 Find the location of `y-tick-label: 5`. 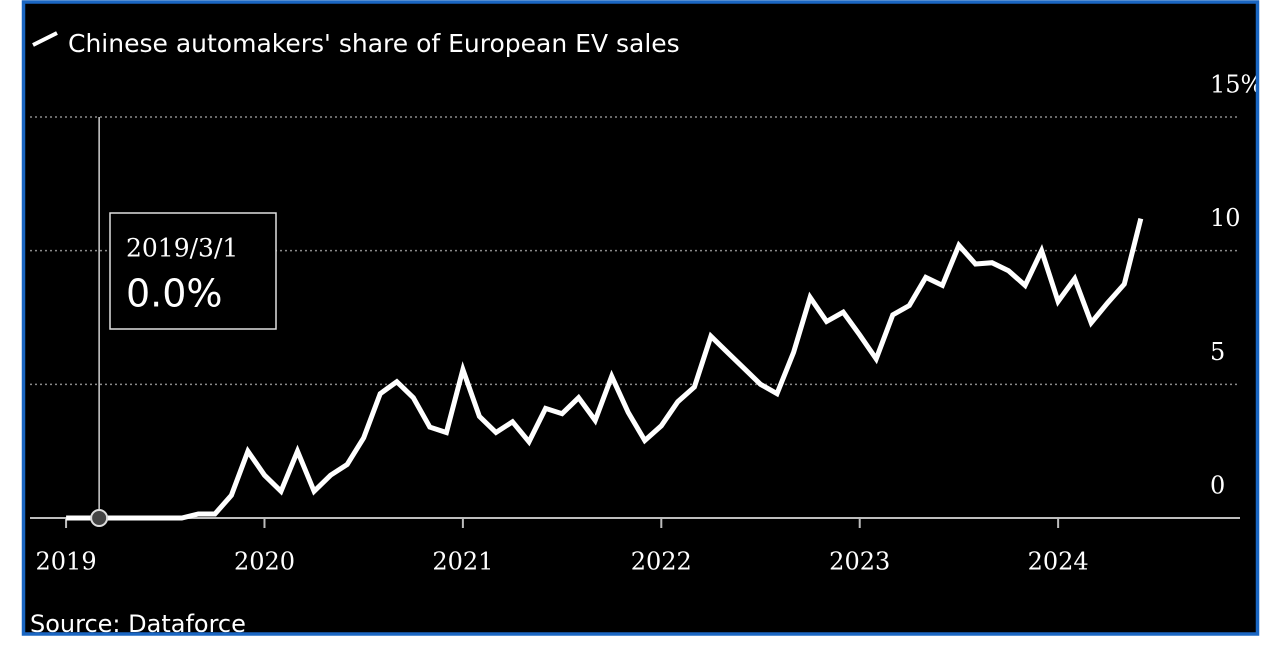

y-tick-label: 5 is located at coordinates (1217, 352).